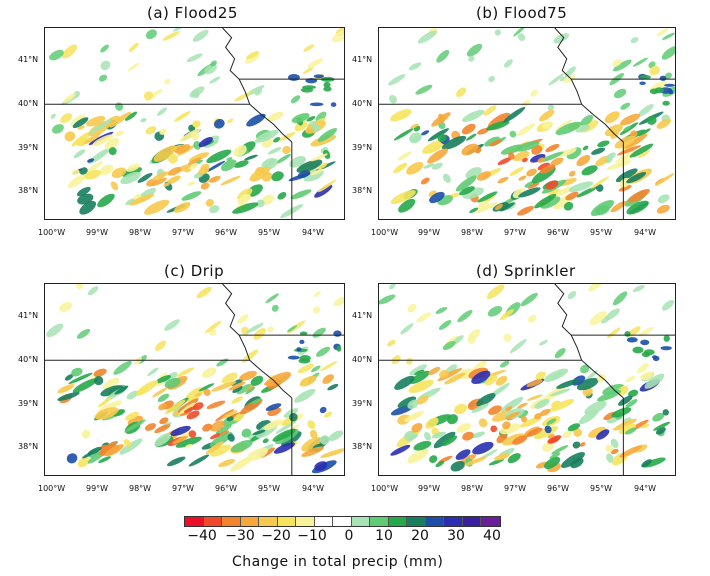 The image size is (710, 576). Describe the element at coordinates (342, 521) in the screenshot. I see `colorbar` at that location.